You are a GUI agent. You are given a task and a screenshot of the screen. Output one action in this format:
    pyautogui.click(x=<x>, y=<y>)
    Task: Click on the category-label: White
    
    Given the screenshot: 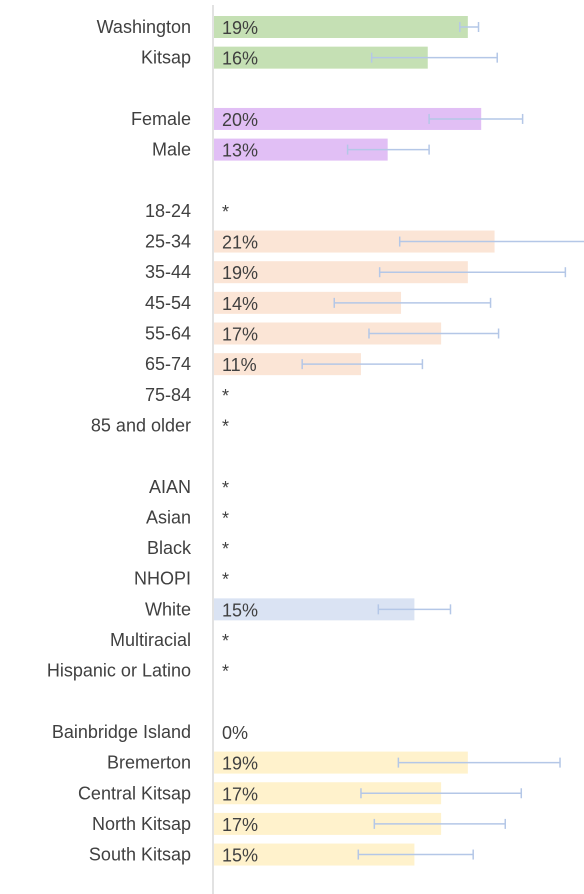 What is the action you would take?
    pyautogui.click(x=168, y=609)
    